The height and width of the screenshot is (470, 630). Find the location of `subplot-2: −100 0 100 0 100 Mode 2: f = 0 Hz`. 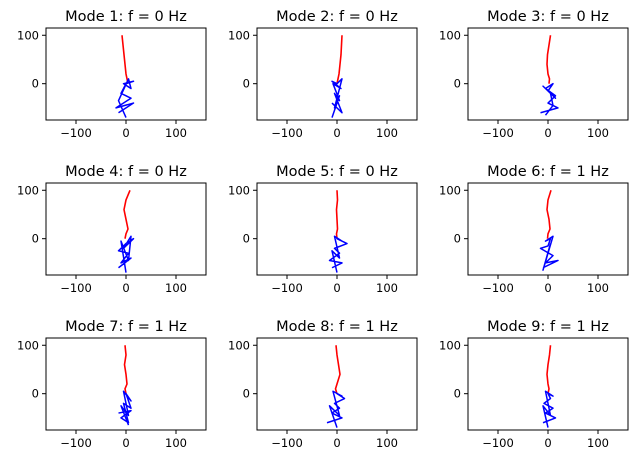

subplot-2: −100 0 100 0 100 Mode 2: f = 0 Hz is located at coordinates (323, 74).